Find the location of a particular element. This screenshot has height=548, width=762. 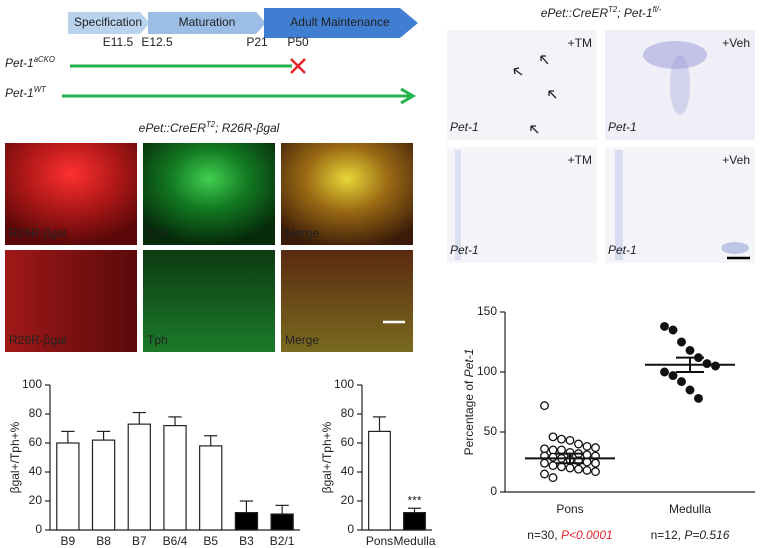

significance: *** is located at coordinates (414, 500).